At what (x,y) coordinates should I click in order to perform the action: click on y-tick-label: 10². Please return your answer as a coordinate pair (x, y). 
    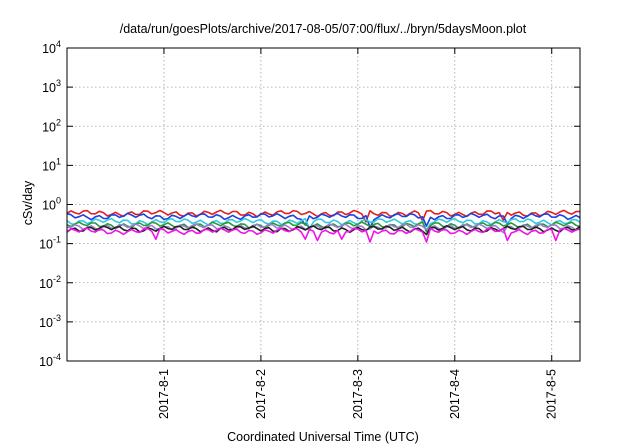
    Looking at the image, I should click on (51, 125).